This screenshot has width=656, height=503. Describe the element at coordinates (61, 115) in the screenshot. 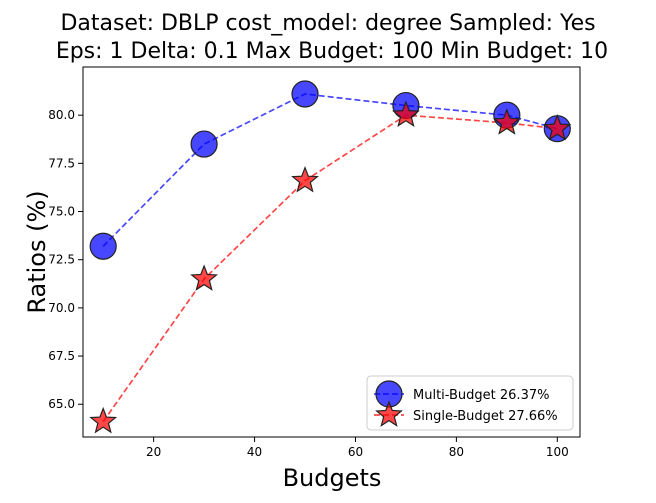

I see `y-tick-label: 80.0` at that location.